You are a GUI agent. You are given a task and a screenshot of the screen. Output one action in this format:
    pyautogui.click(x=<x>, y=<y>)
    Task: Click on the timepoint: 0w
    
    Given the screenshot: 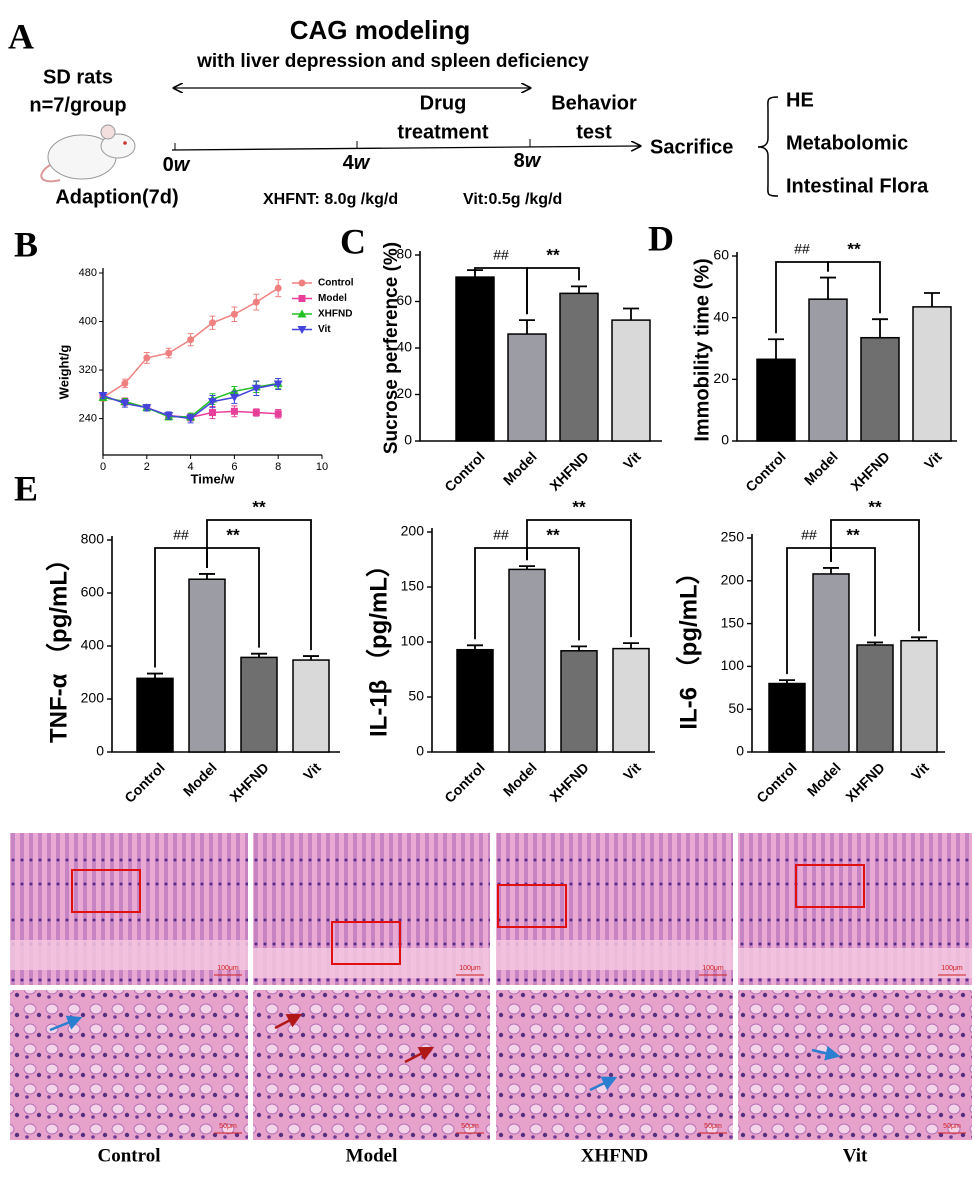 What is the action you would take?
    pyautogui.click(x=177, y=165)
    